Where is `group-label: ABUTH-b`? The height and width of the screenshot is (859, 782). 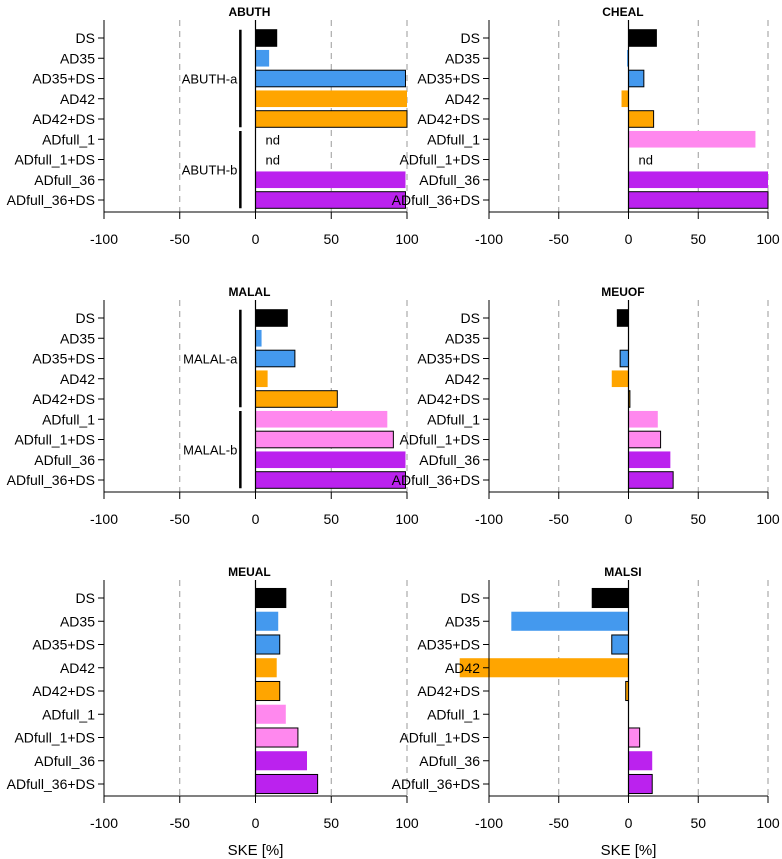
group-label: ABUTH-b is located at coordinates (210, 170).